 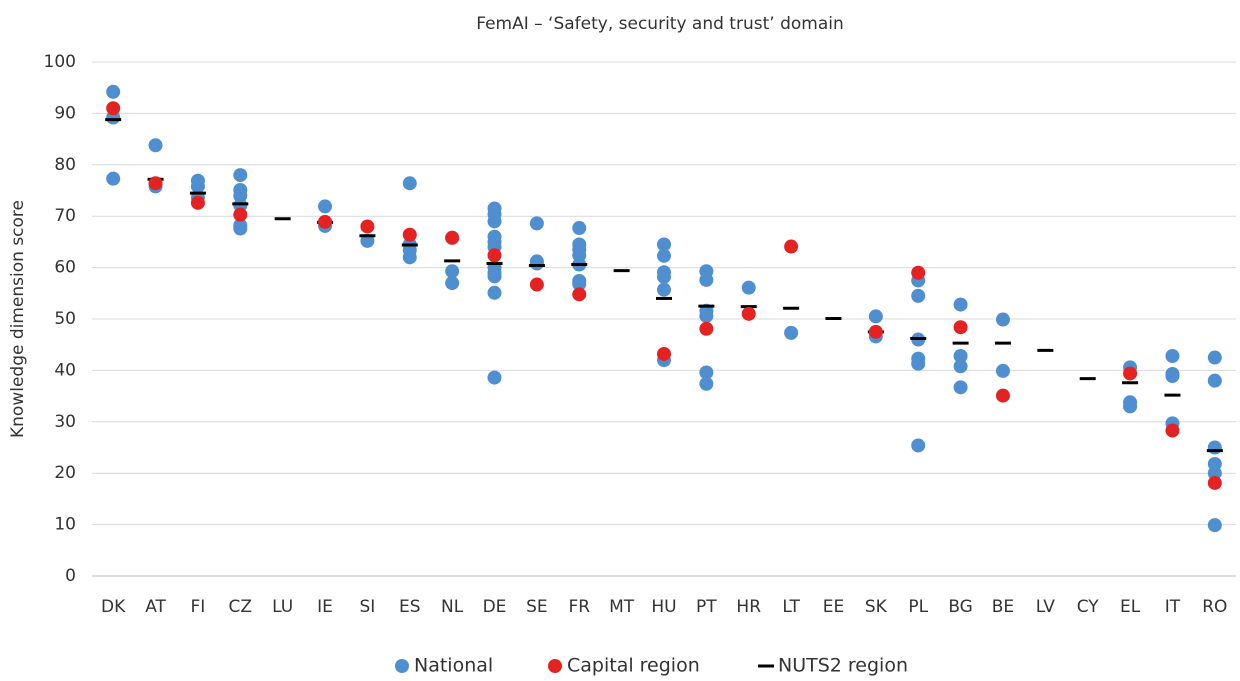 What do you see at coordinates (706, 607) in the screenshot?
I see `x-tick-label: PT` at bounding box center [706, 607].